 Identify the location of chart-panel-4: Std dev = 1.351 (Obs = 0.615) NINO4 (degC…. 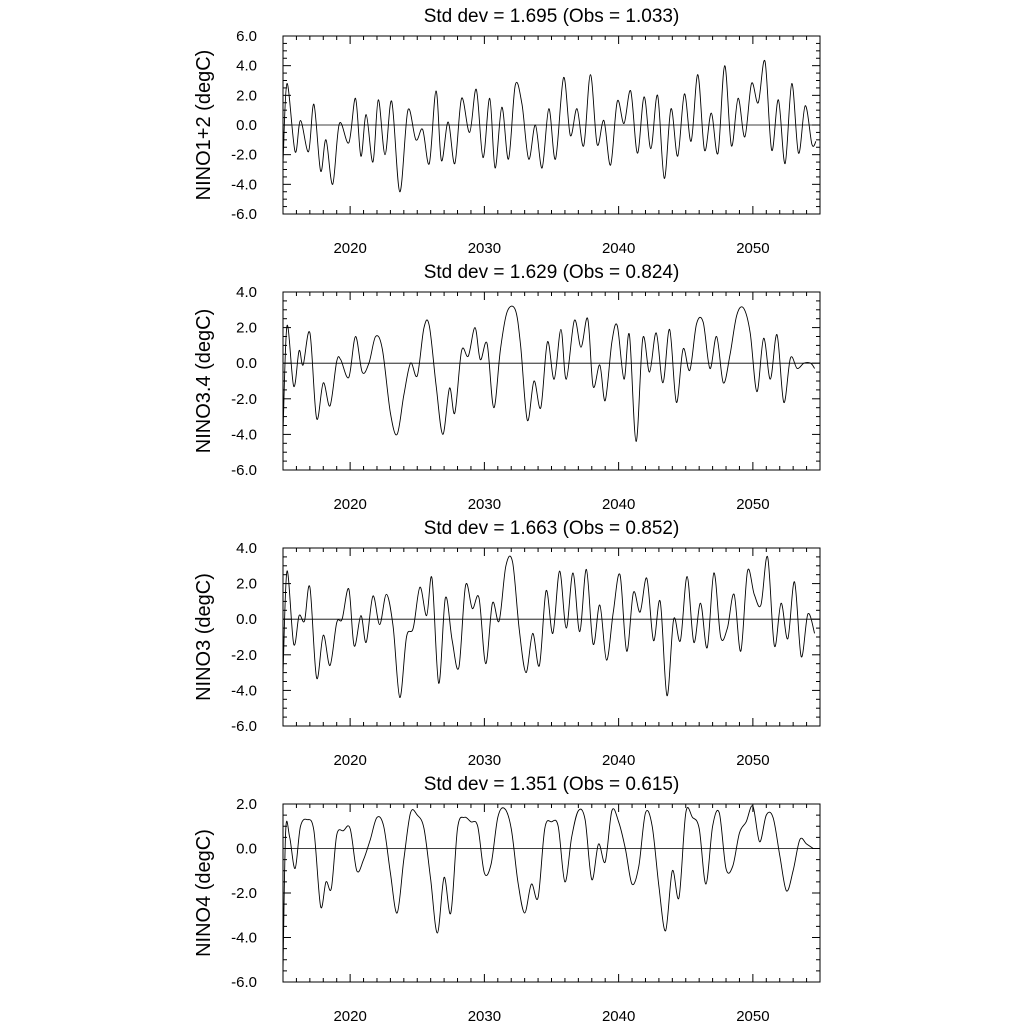
(507, 899).